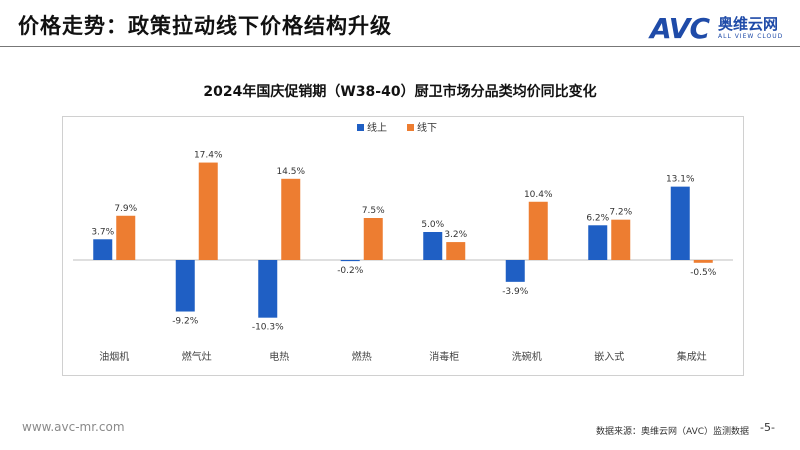 Image resolution: width=800 pixels, height=450 pixels. I want to click on category-label: 嵌入式, so click(609, 356).